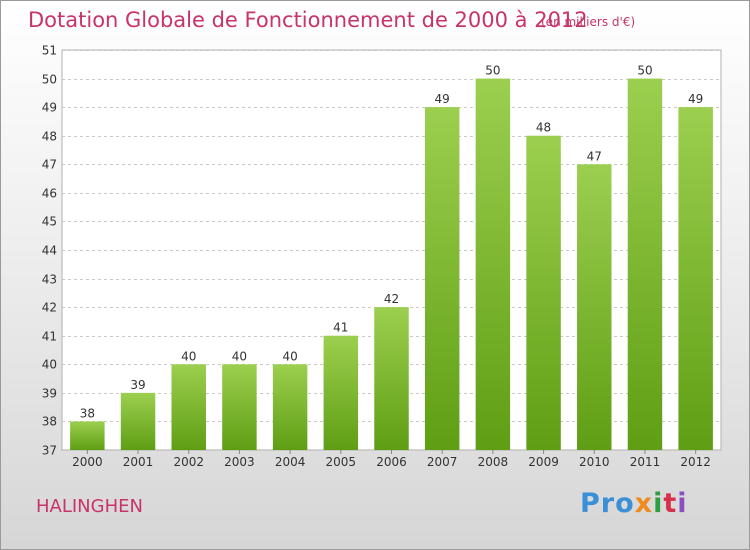 The height and width of the screenshot is (550, 750). Describe the element at coordinates (442, 99) in the screenshot. I see `data-label-2007: 49` at that location.